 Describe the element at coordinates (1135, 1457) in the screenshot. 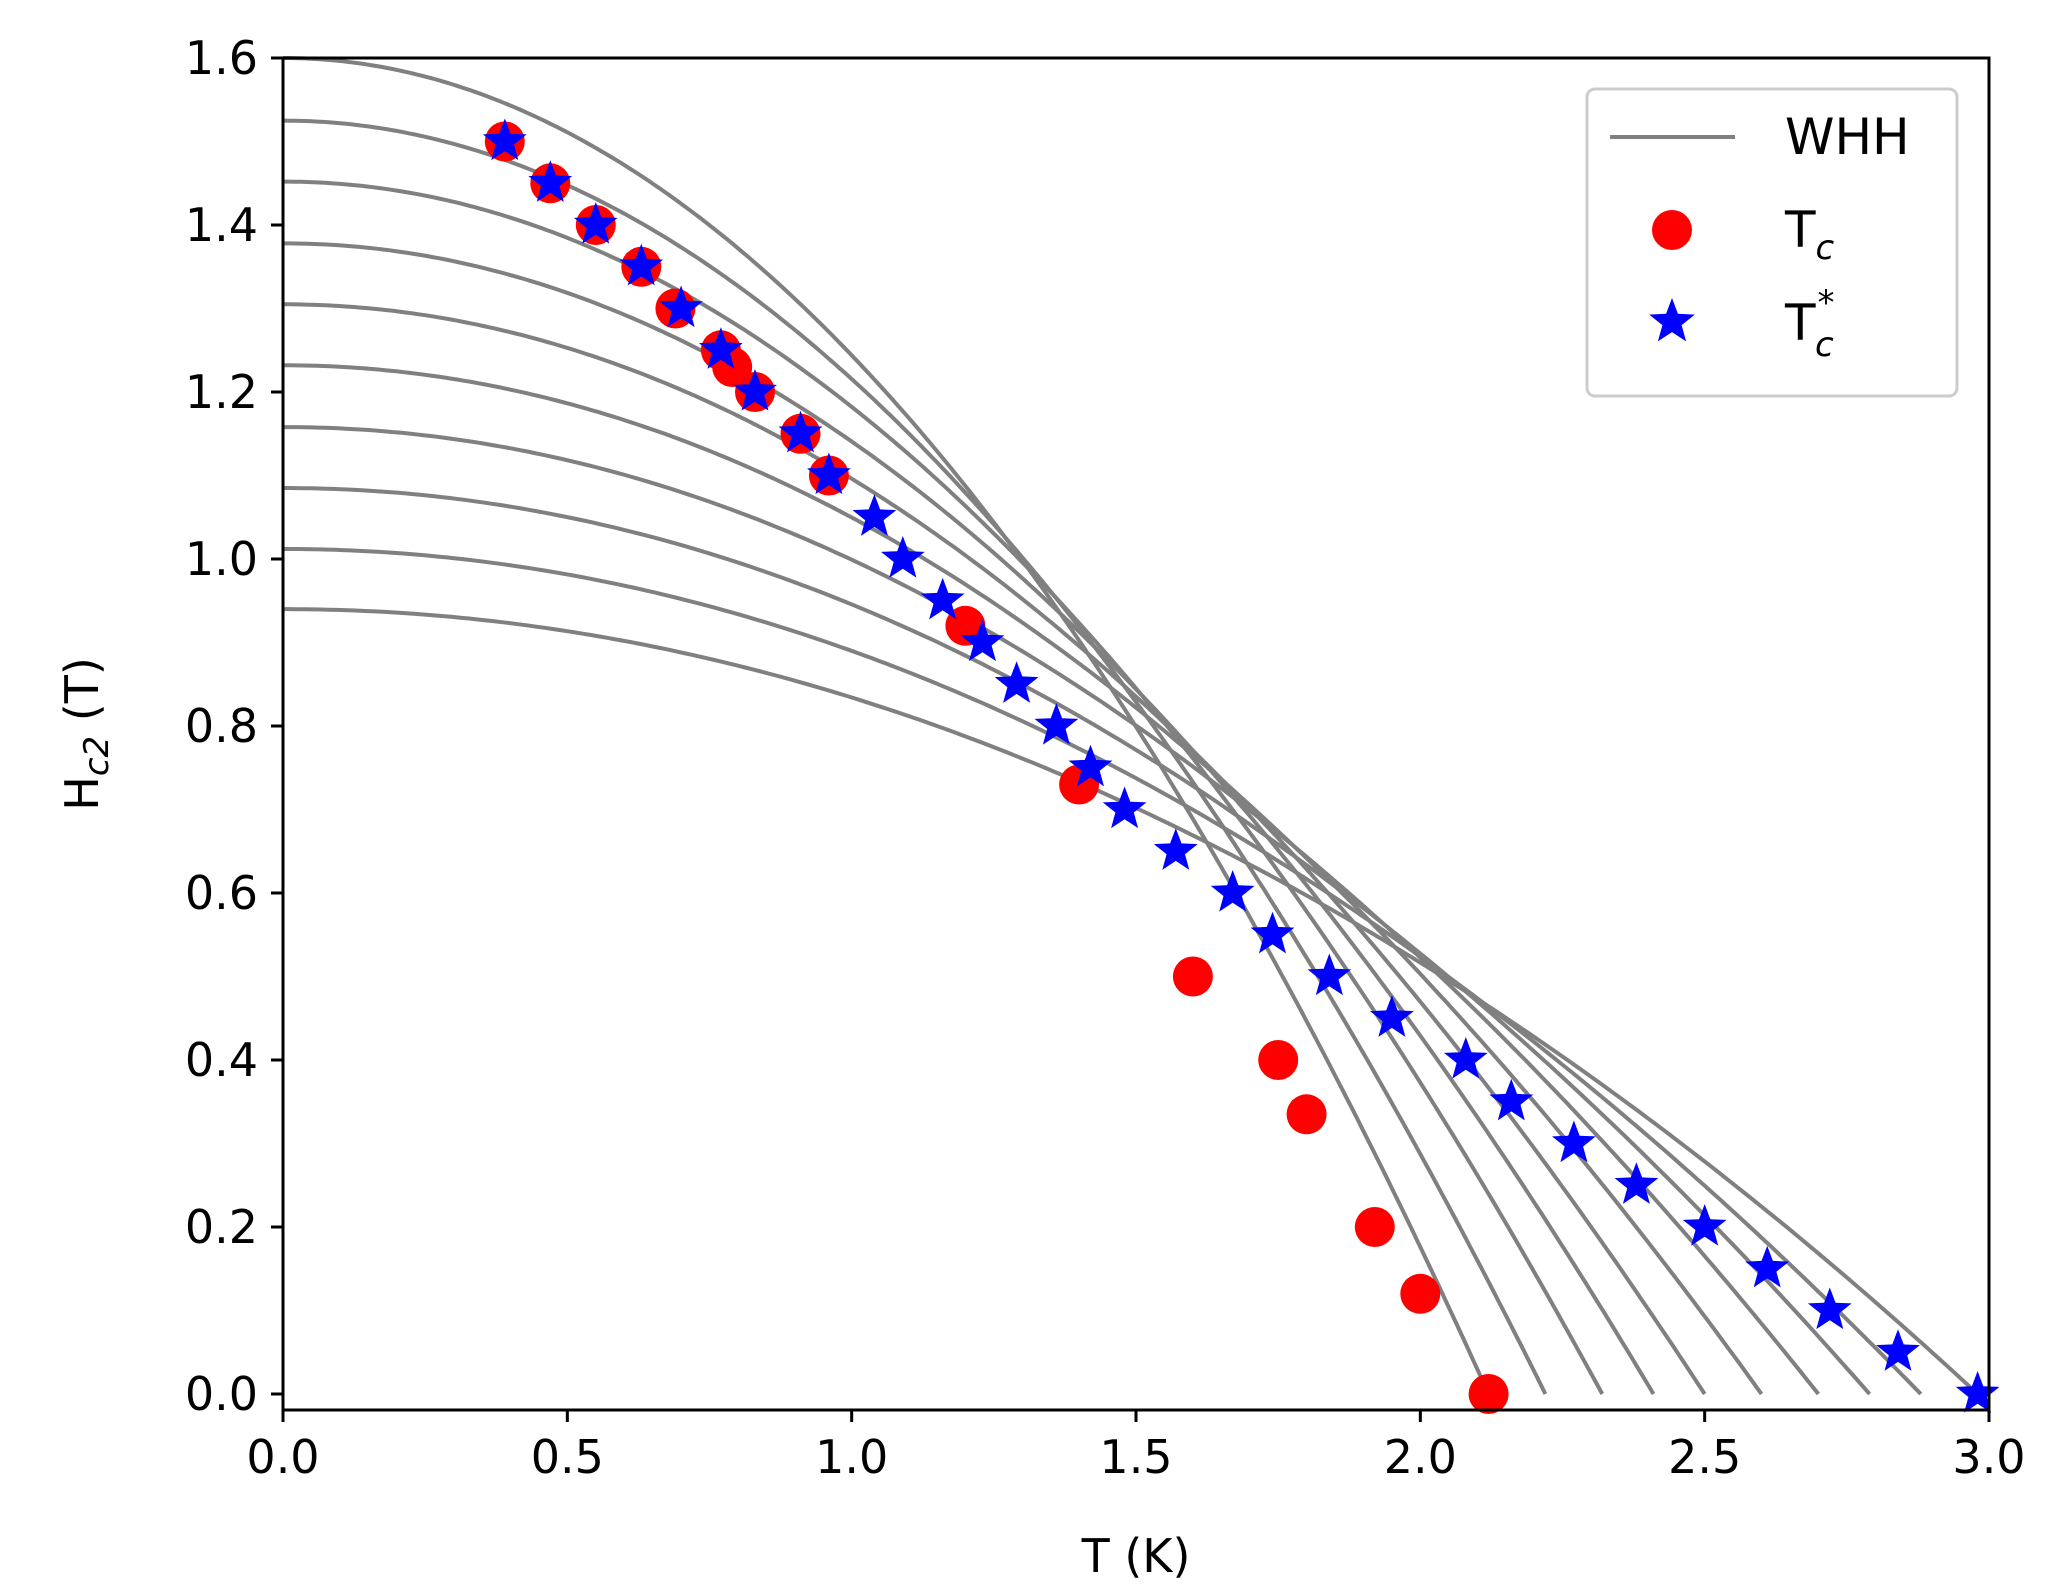

I see `x-tick-label: 1.5` at that location.